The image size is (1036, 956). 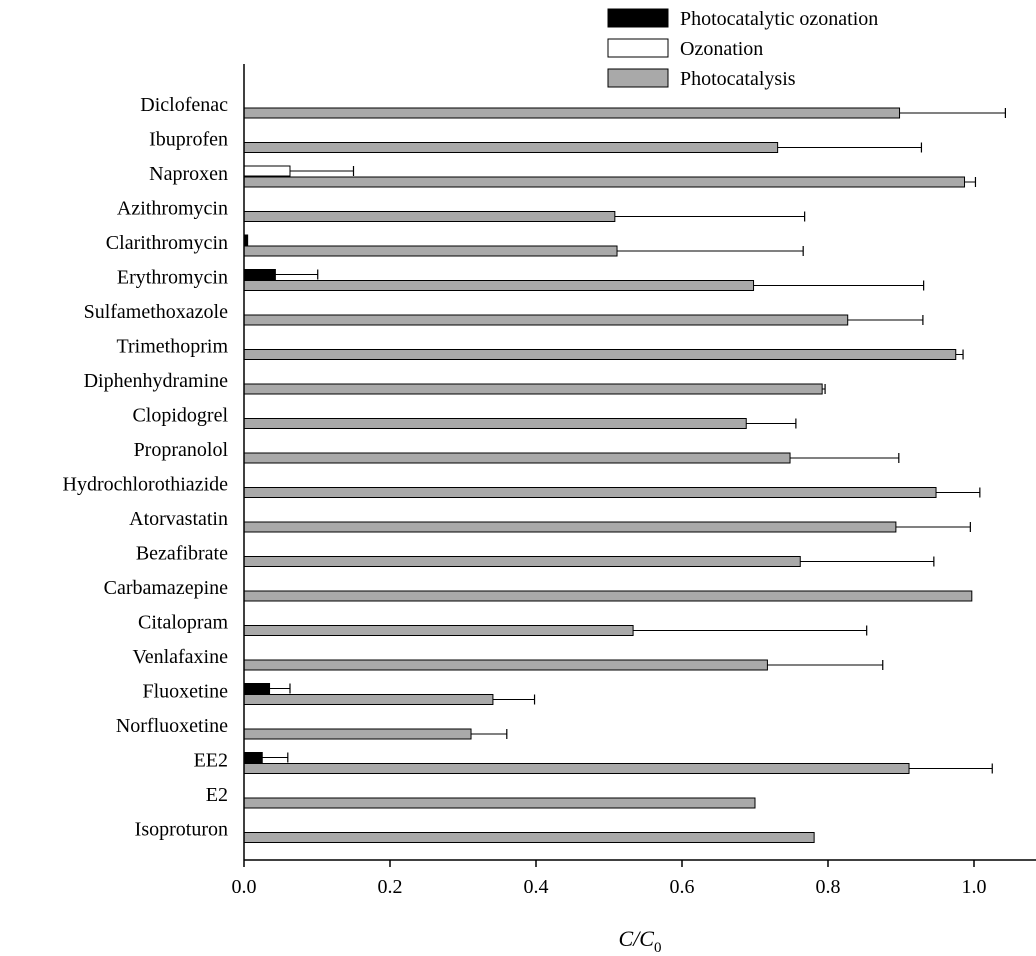 I want to click on category-label: Azithromycin, so click(x=172, y=209).